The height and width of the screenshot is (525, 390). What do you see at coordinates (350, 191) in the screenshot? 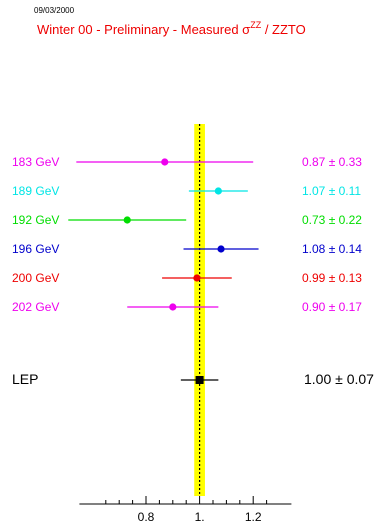
I see `error-number: 0.11` at bounding box center [350, 191].